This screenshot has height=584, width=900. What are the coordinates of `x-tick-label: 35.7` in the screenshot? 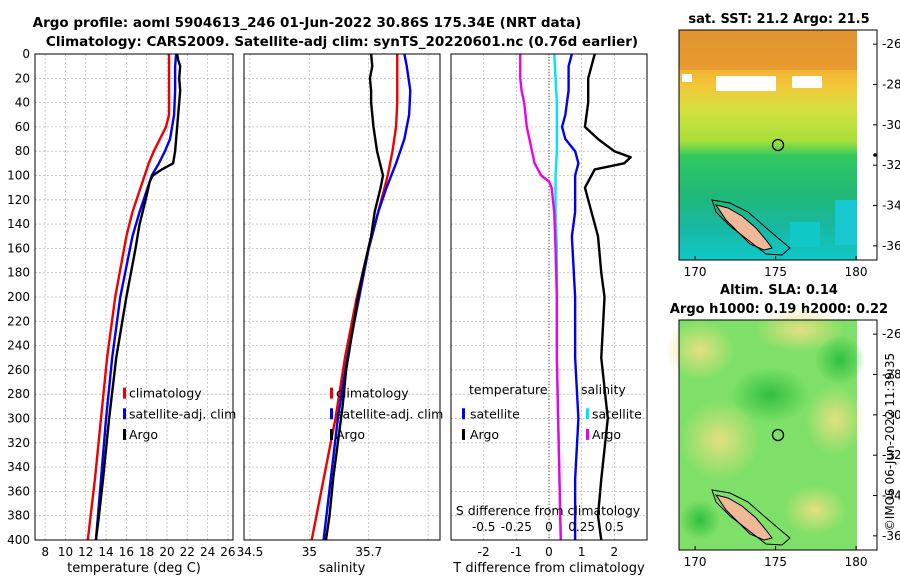 It's located at (368, 552).